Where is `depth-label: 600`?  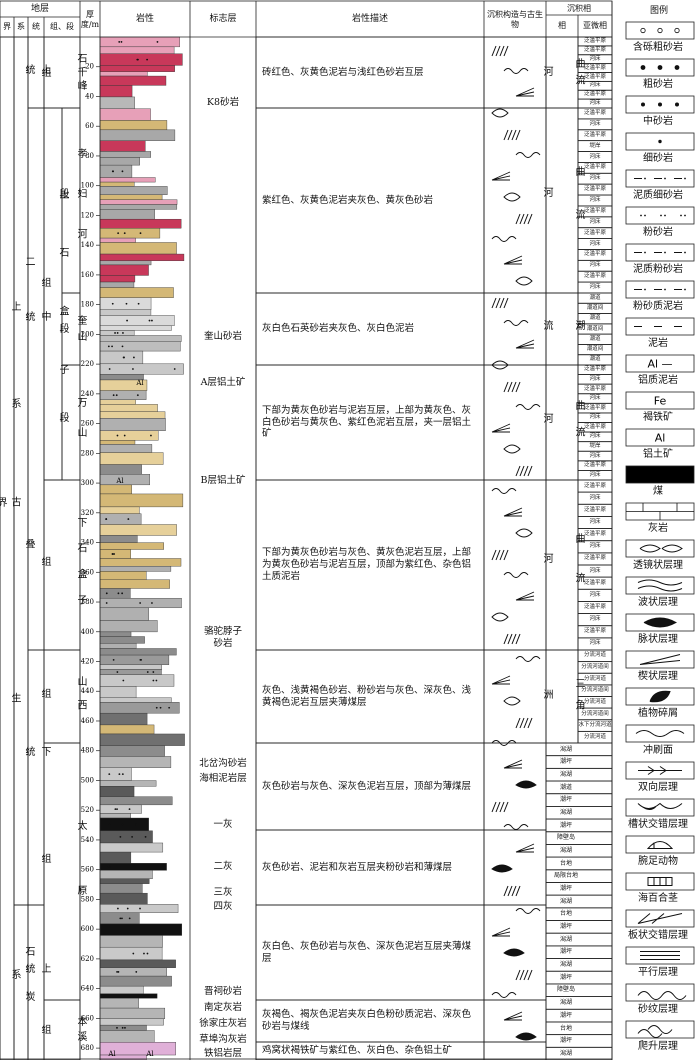
depth-label: 600 is located at coordinates (87, 929).